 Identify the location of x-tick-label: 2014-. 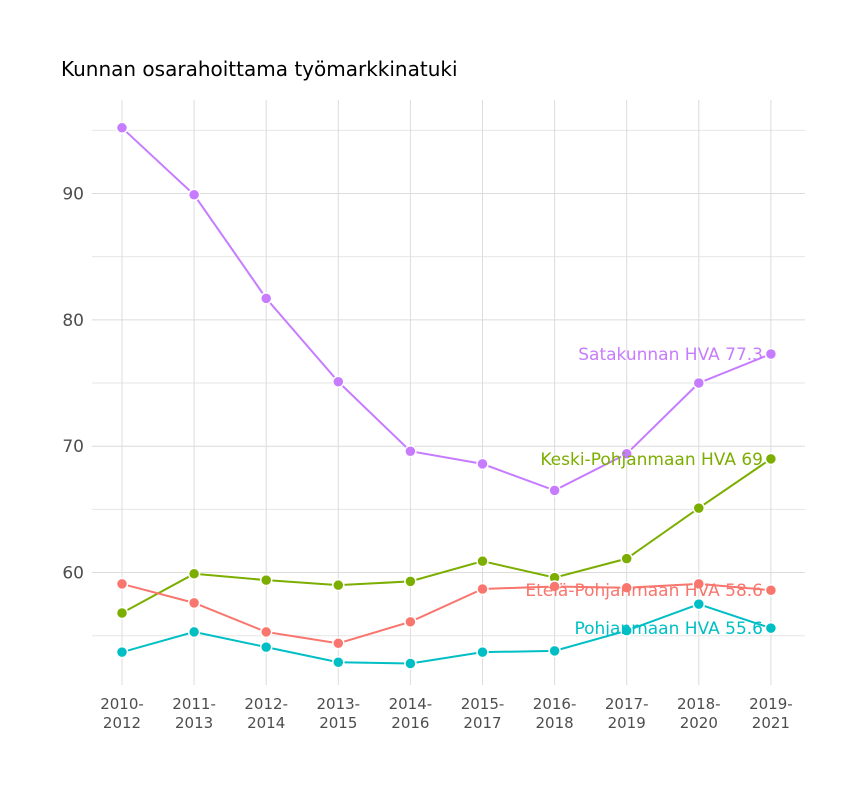
(411, 704).